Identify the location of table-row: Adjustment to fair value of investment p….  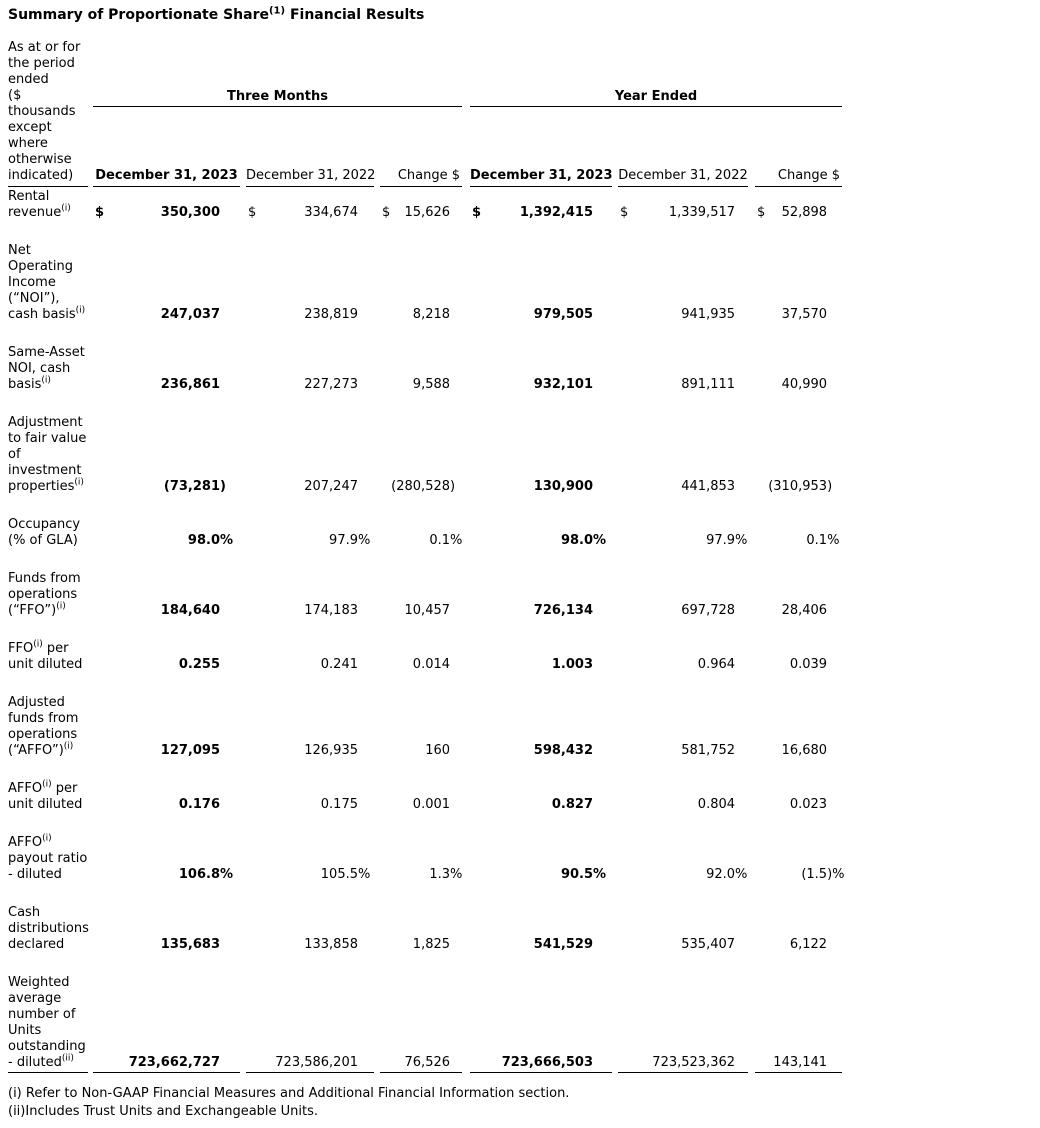
(425, 444).